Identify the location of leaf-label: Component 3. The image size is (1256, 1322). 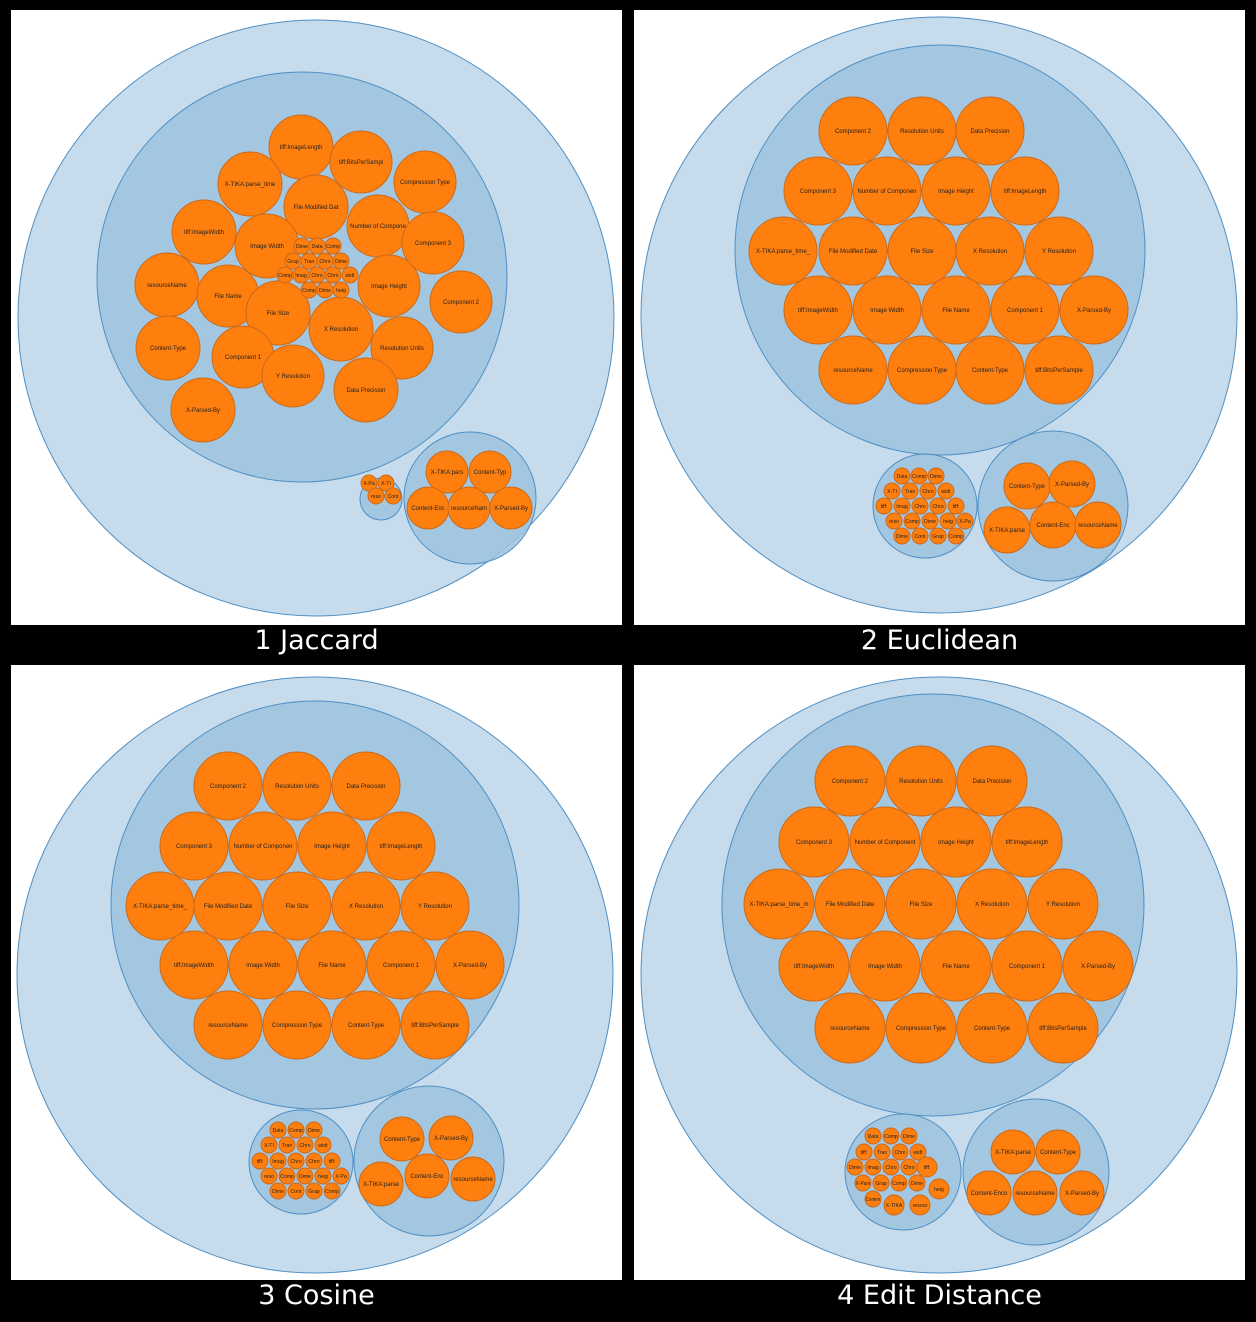
(818, 192).